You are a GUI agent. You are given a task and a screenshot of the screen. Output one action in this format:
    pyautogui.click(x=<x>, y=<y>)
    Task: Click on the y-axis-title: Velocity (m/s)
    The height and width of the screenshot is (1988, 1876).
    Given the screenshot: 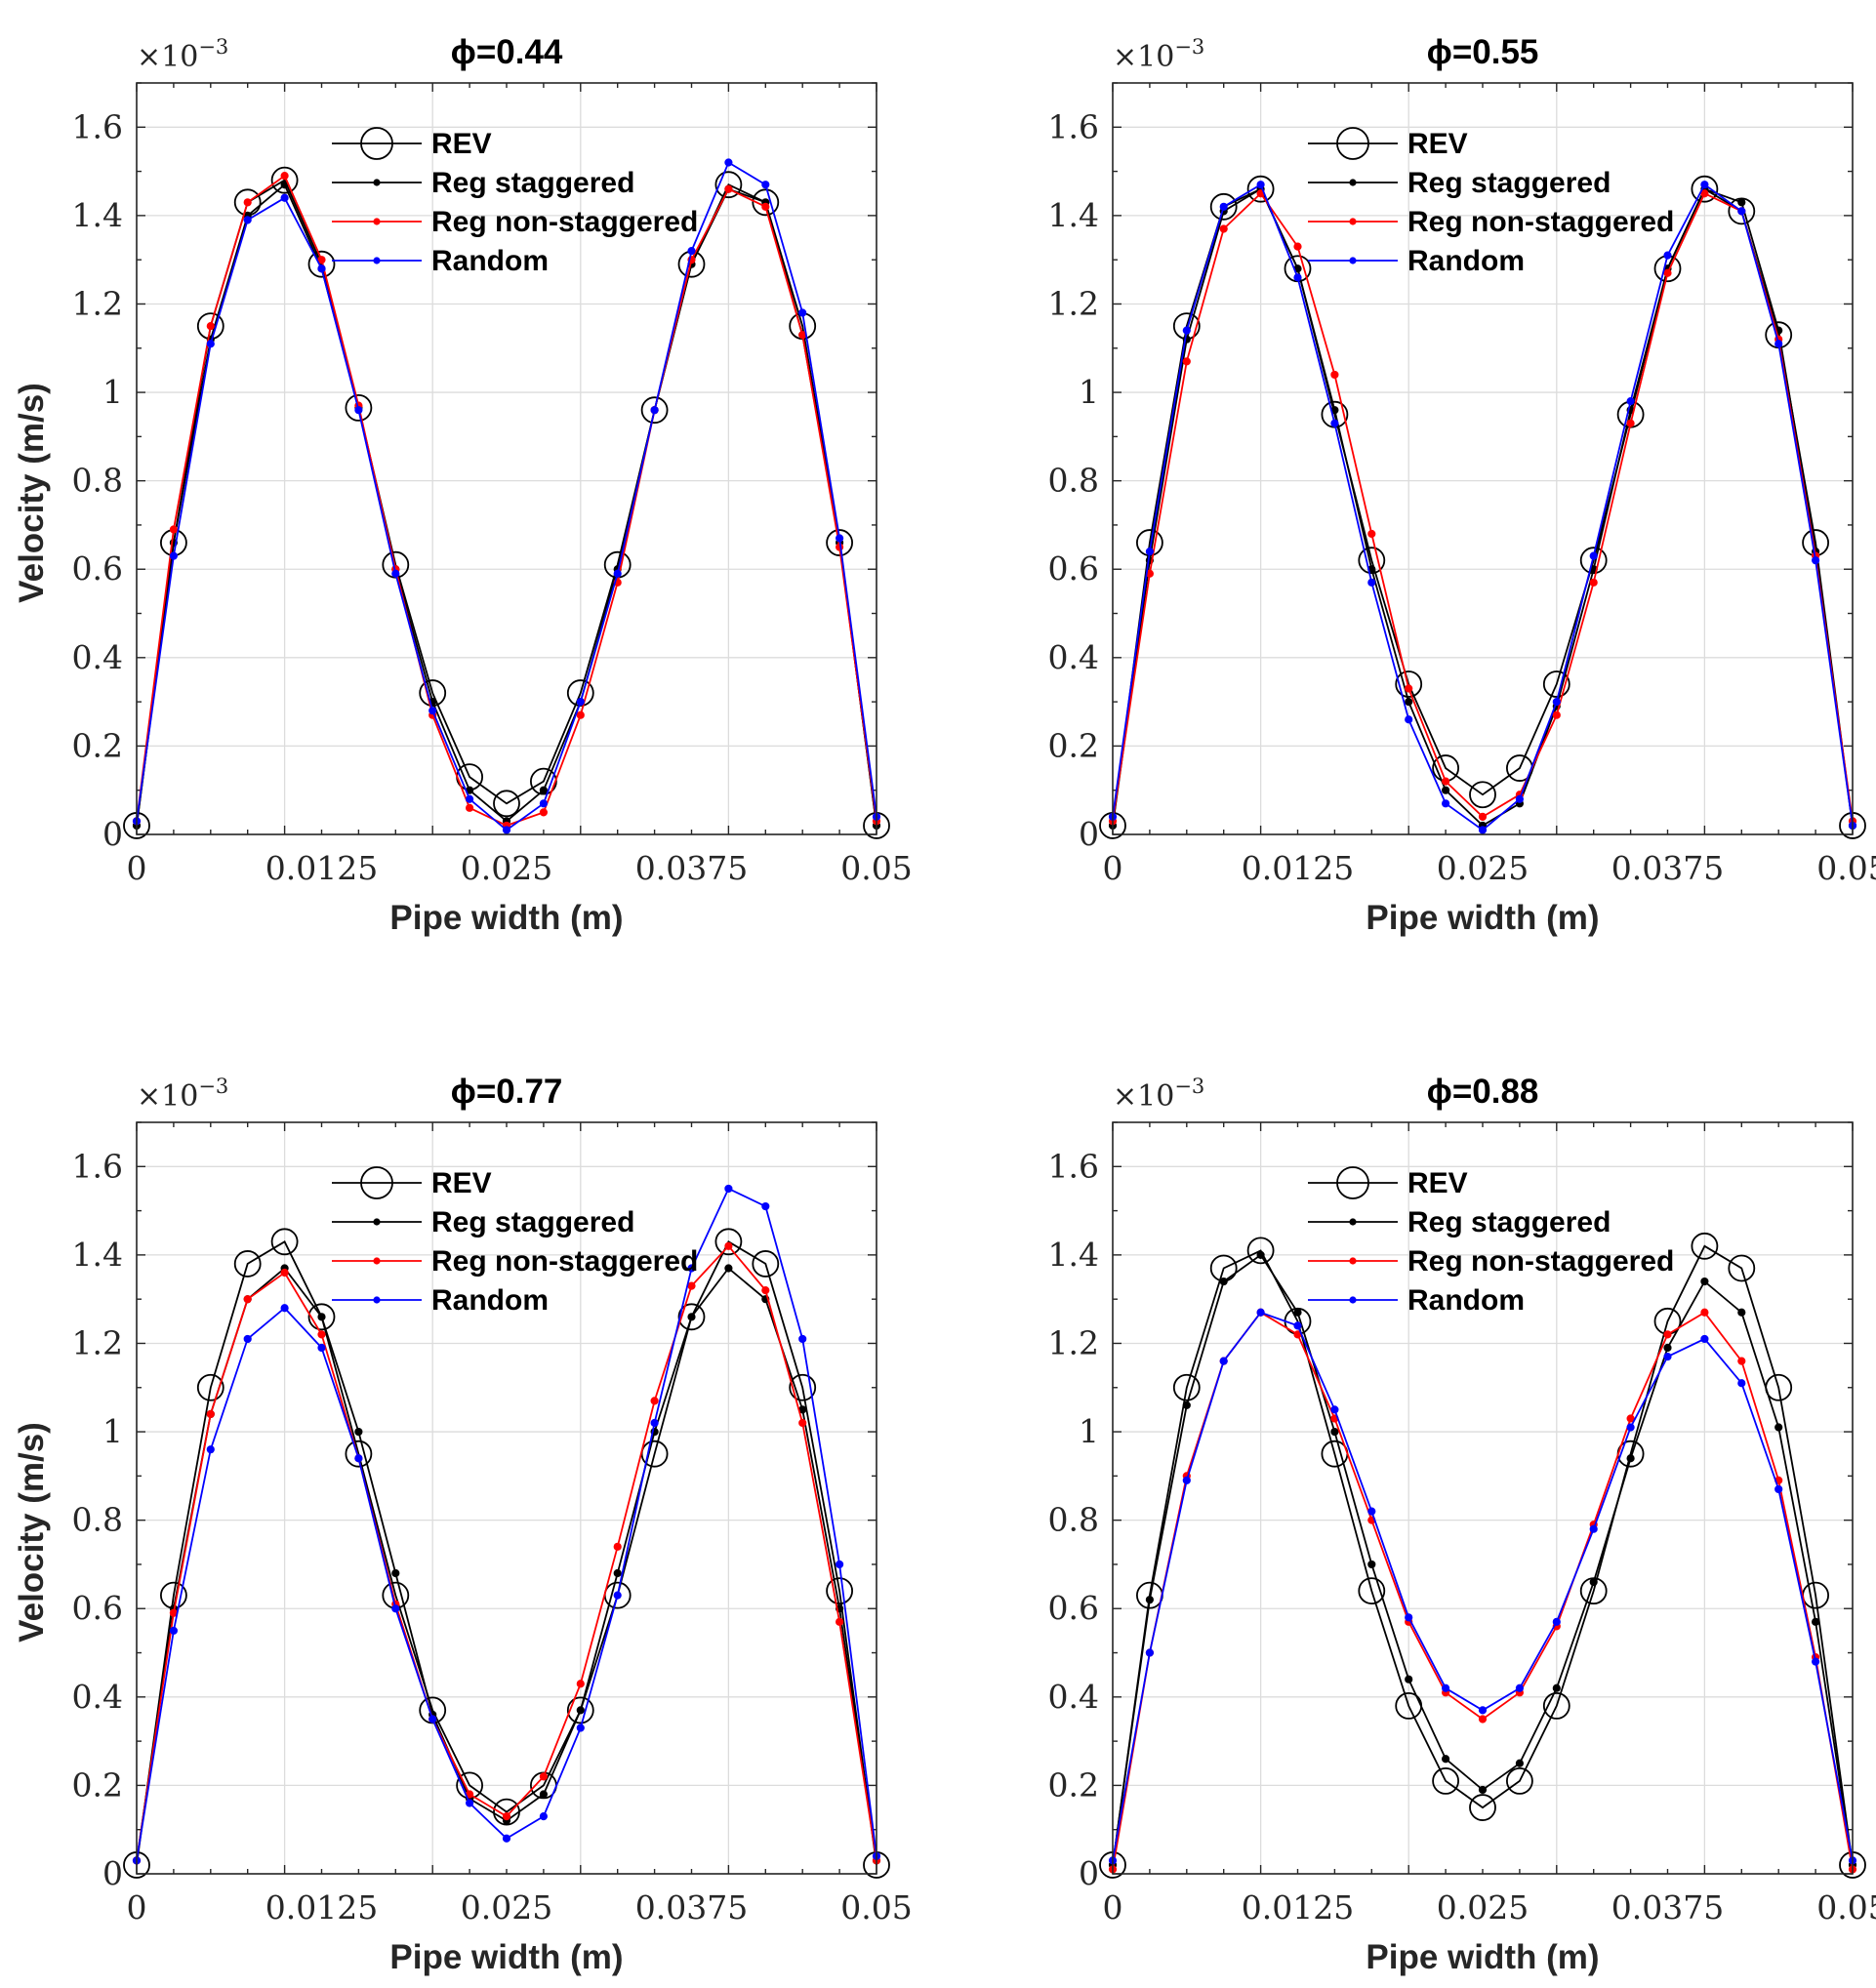 What is the action you would take?
    pyautogui.click(x=32, y=493)
    